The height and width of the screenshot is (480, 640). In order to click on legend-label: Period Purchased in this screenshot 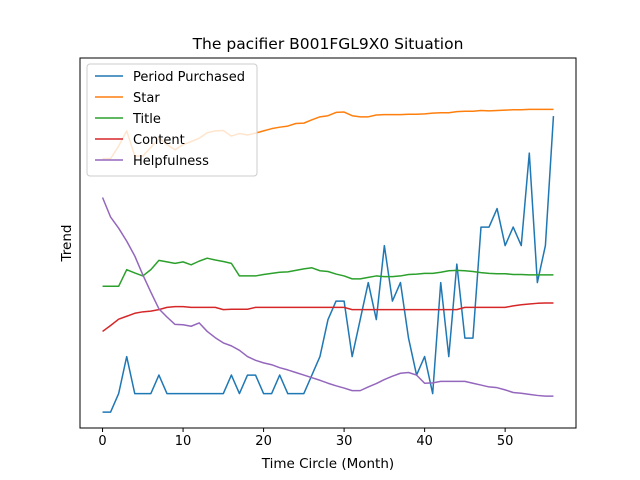, I will do `click(189, 77)`.